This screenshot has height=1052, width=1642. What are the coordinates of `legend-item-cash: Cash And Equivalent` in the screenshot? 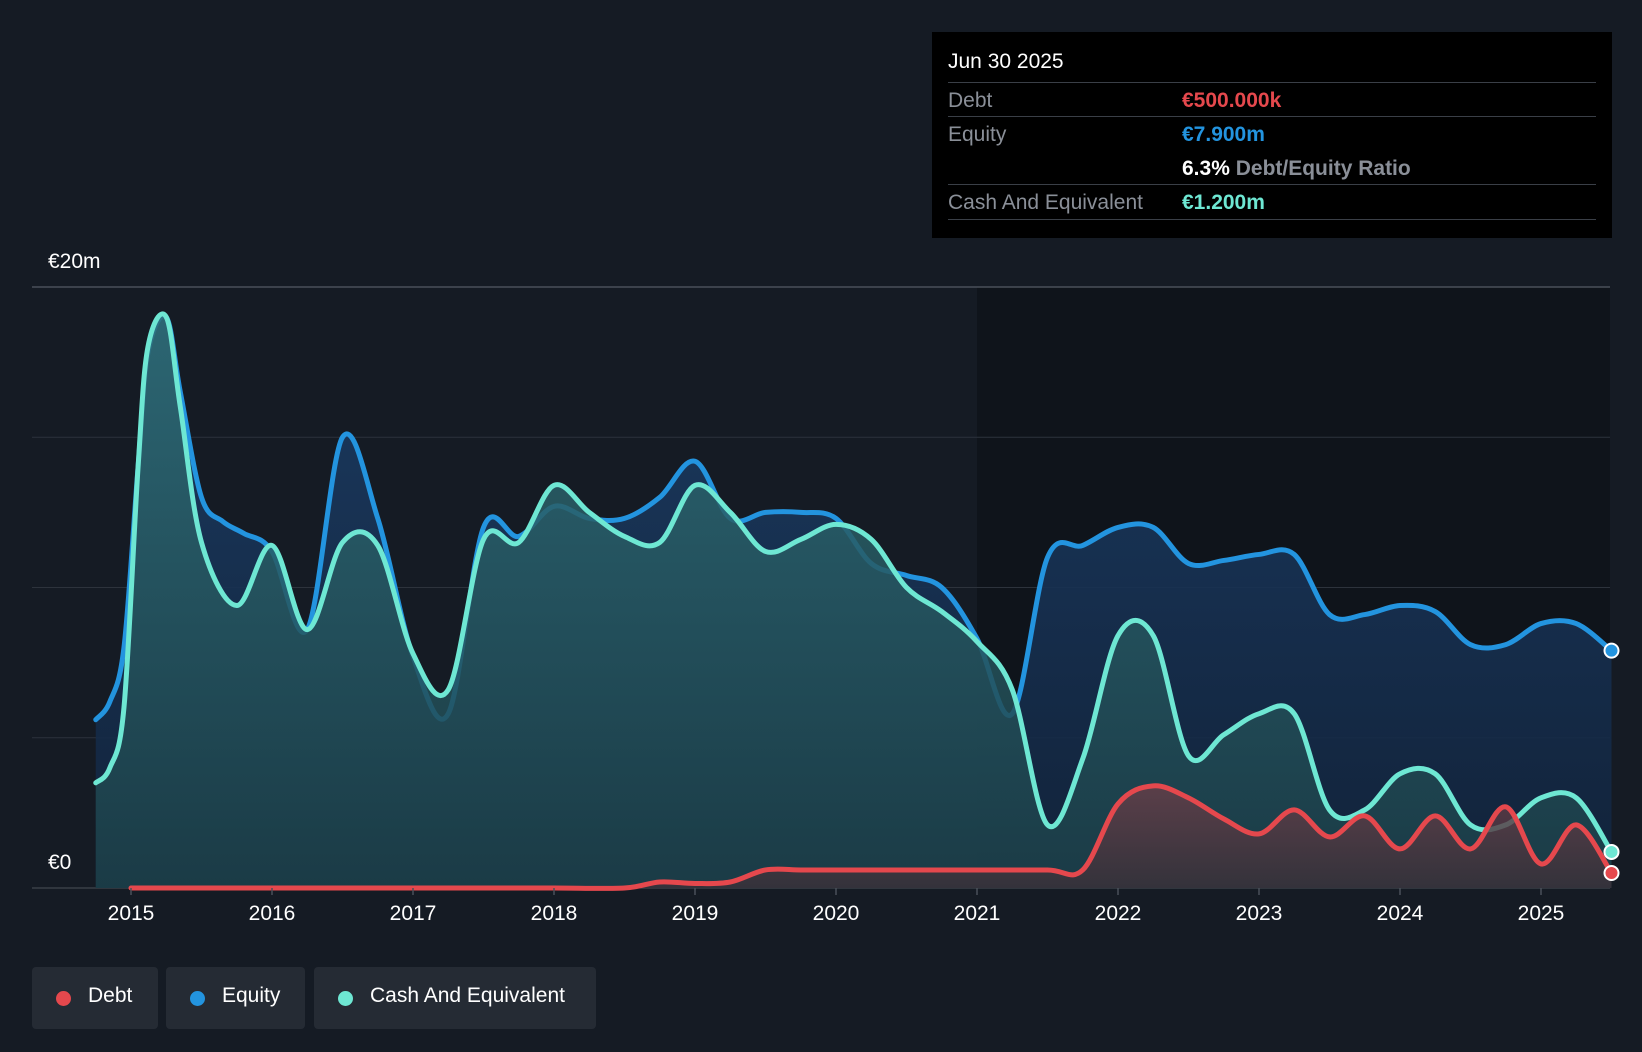 It's located at (455, 998).